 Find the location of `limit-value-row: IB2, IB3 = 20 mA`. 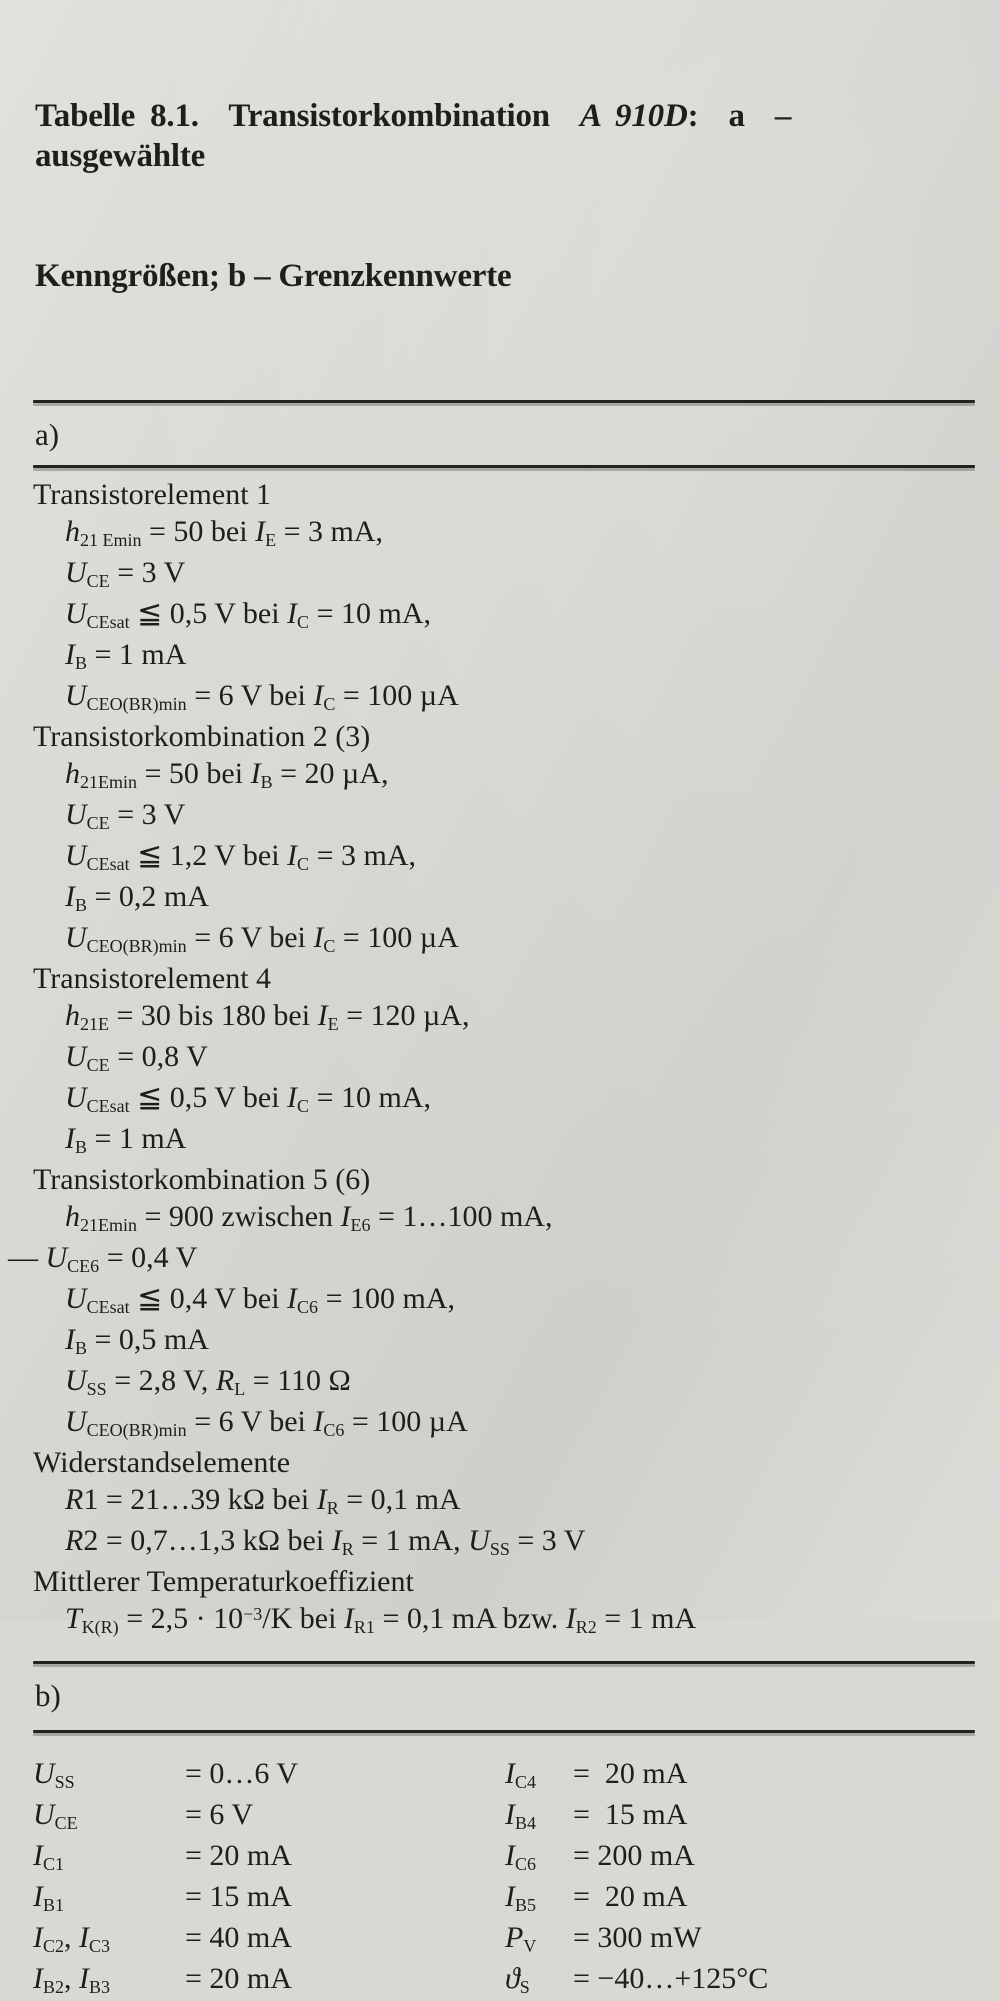

limit-value-row: IB2, IB3 = 20 mA is located at coordinates (269, 1980).